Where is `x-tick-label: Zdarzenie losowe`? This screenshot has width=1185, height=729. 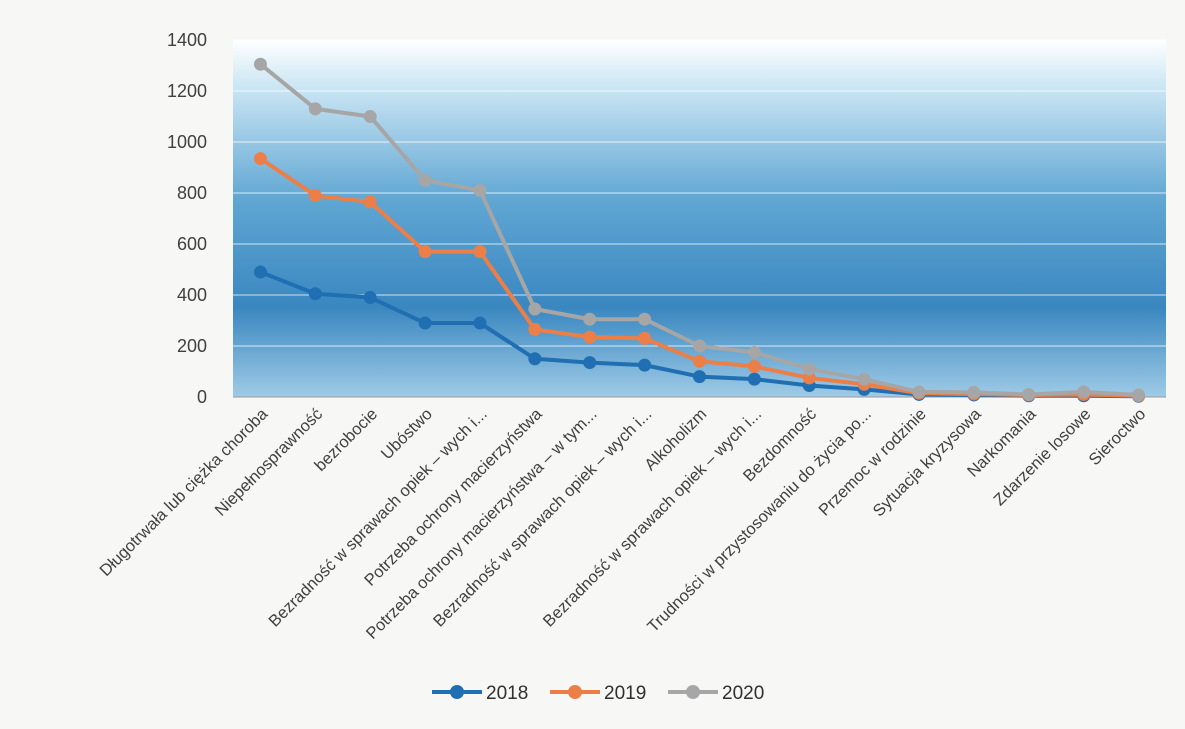
x-tick-label: Zdarzenie losowe is located at coordinates (1042, 457).